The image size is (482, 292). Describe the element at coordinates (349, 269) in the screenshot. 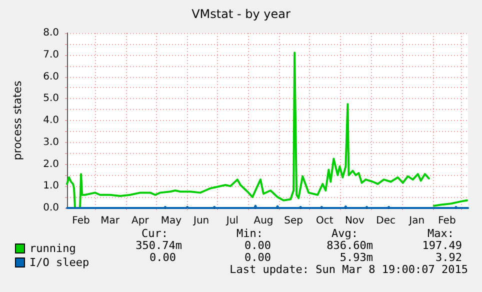

I see `text: Last update: Sun Mar 8 19:00:07 2015` at that location.